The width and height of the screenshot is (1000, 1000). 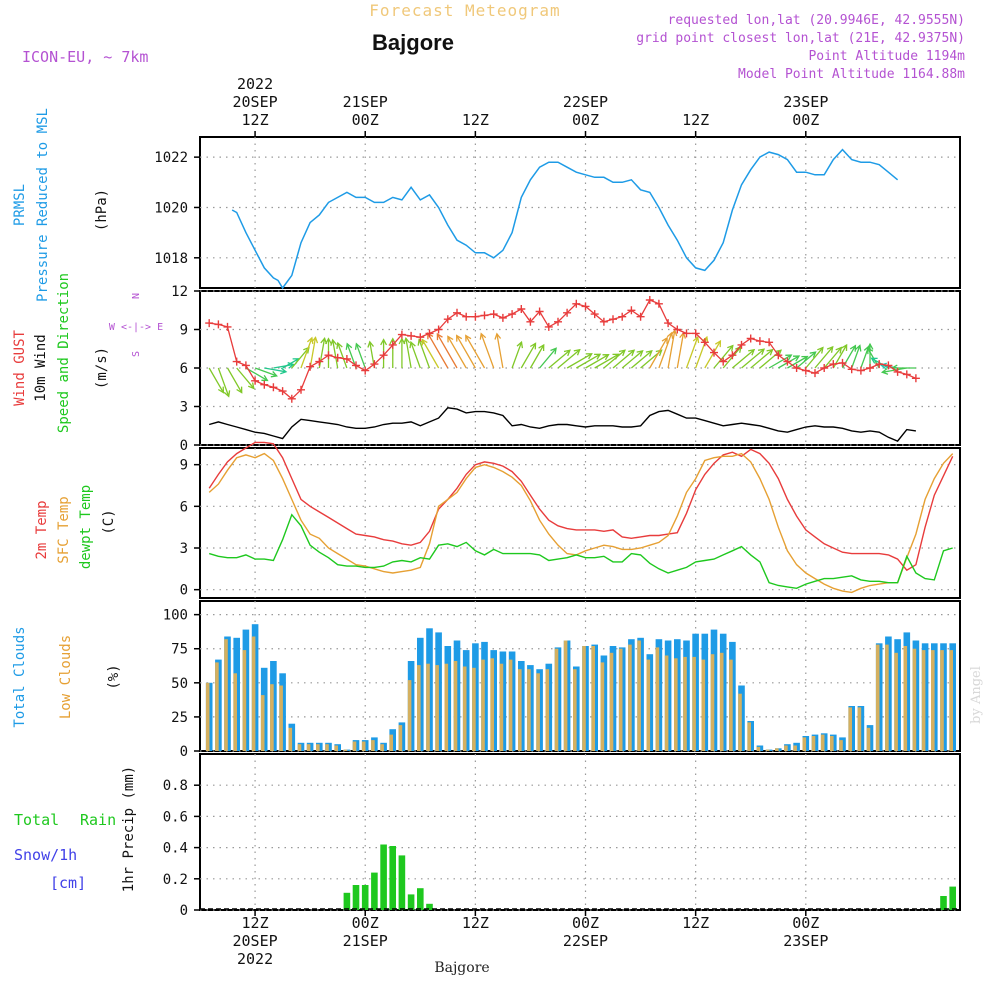 I want to click on time-label-bottom: 12Z, so click(x=475, y=923).